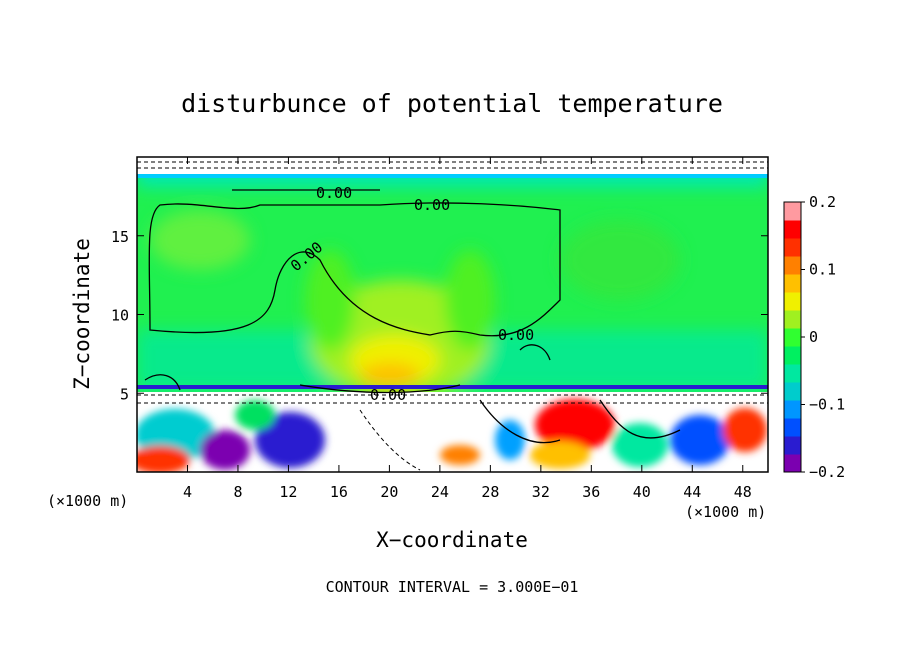 Image resolution: width=904 pixels, height=658 pixels. What do you see at coordinates (339, 492) in the screenshot?
I see `x-tick-label: 16` at bounding box center [339, 492].